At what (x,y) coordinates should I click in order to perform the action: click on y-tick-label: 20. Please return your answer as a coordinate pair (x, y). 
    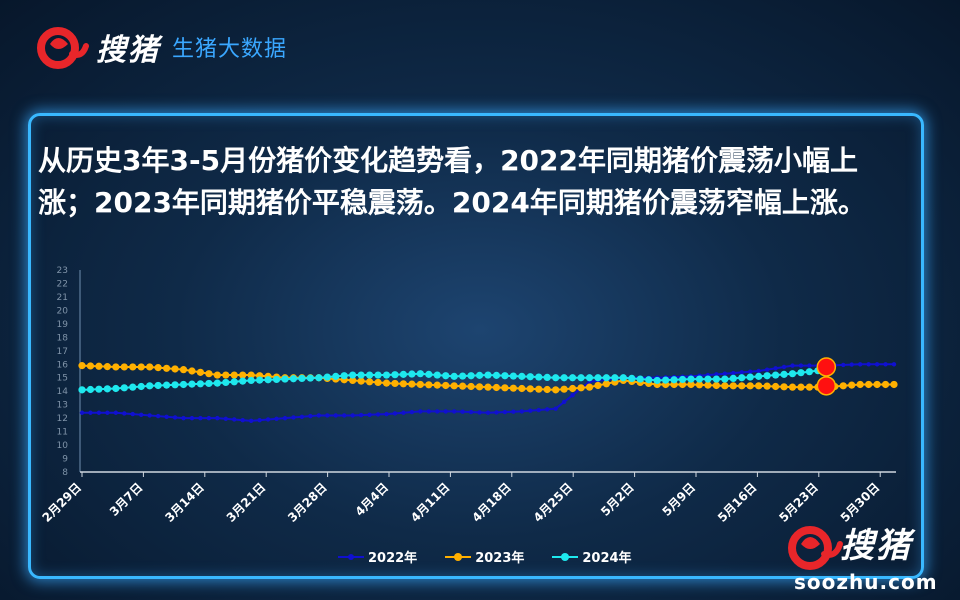
    Looking at the image, I should click on (63, 311).